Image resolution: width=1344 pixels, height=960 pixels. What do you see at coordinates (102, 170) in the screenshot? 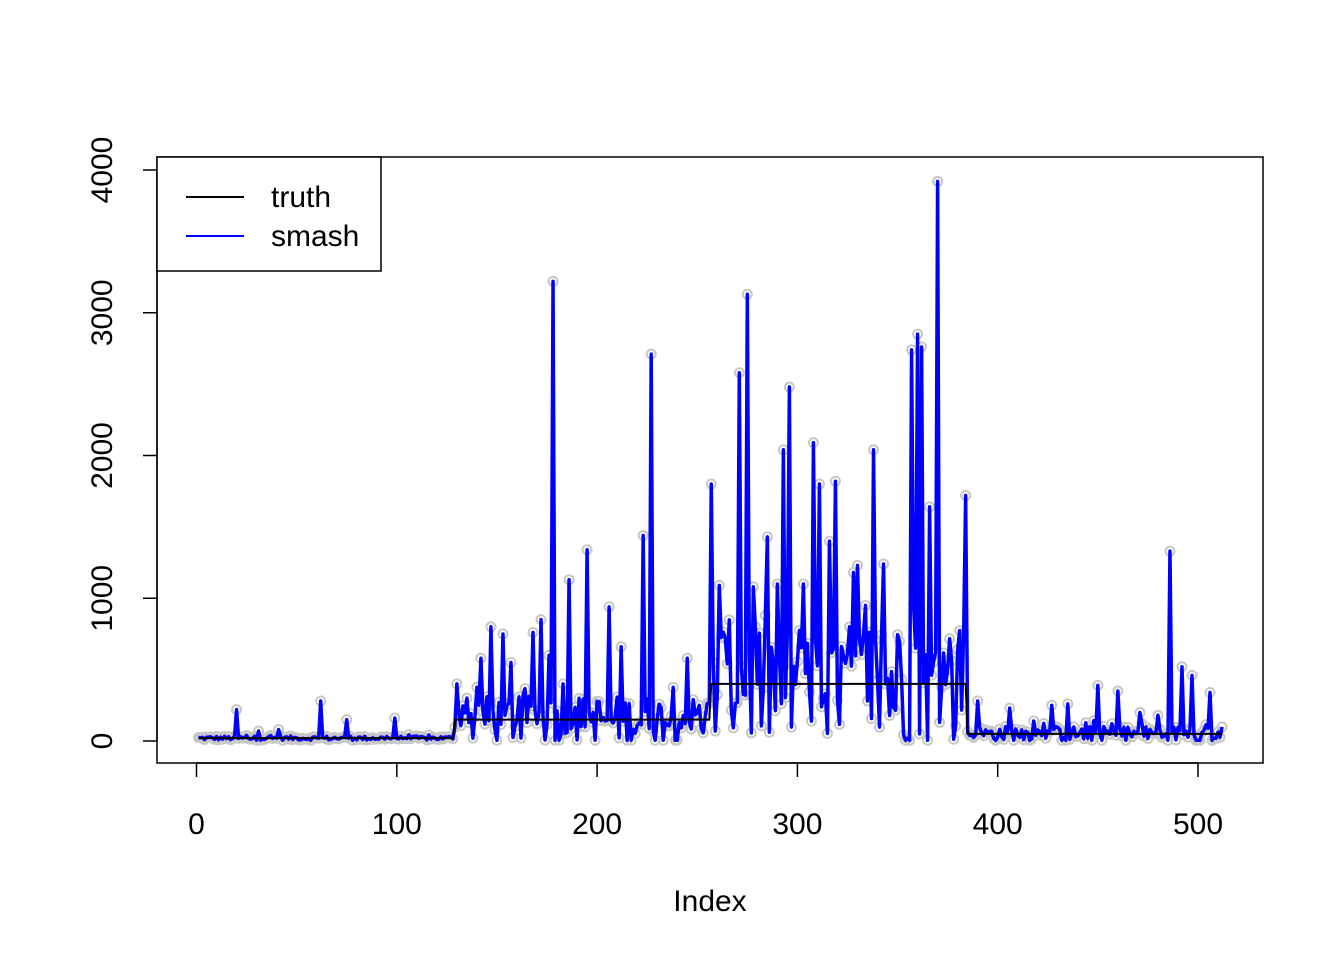
I see `y-tick-label: 4000` at bounding box center [102, 170].